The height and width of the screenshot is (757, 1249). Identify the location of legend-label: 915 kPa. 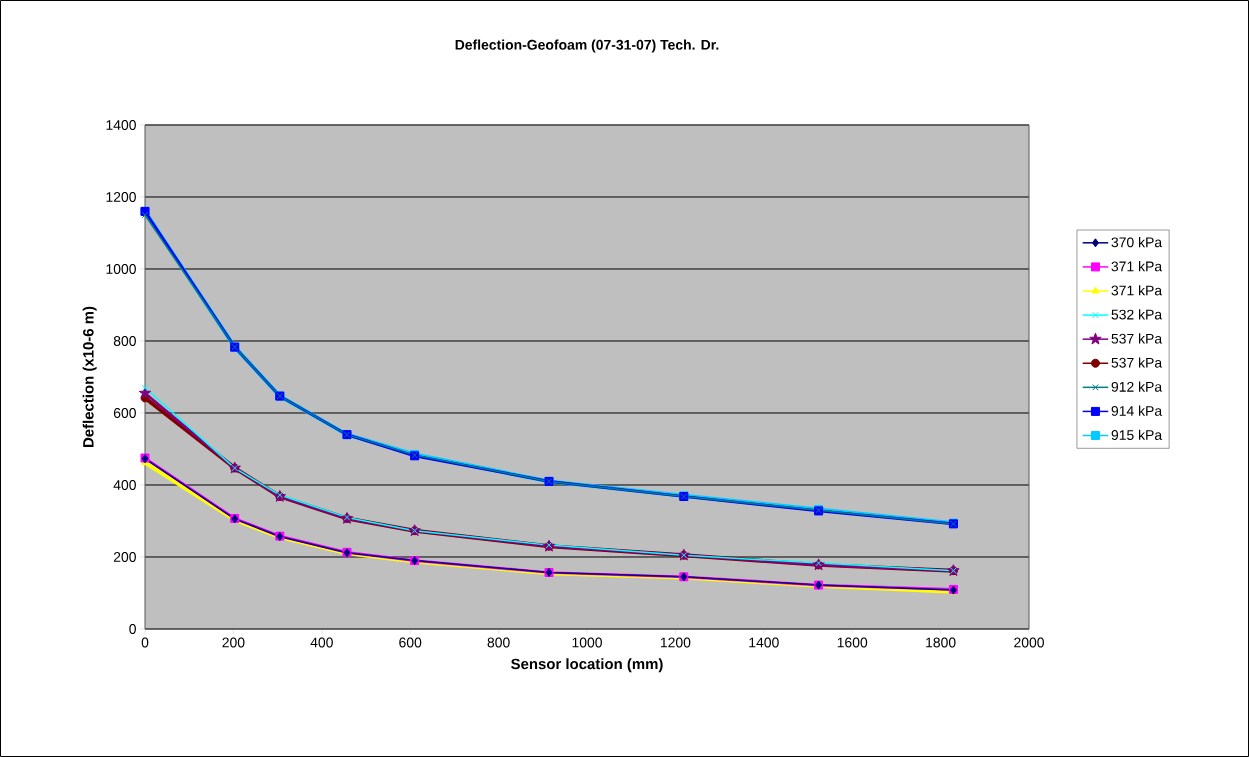
(1137, 434).